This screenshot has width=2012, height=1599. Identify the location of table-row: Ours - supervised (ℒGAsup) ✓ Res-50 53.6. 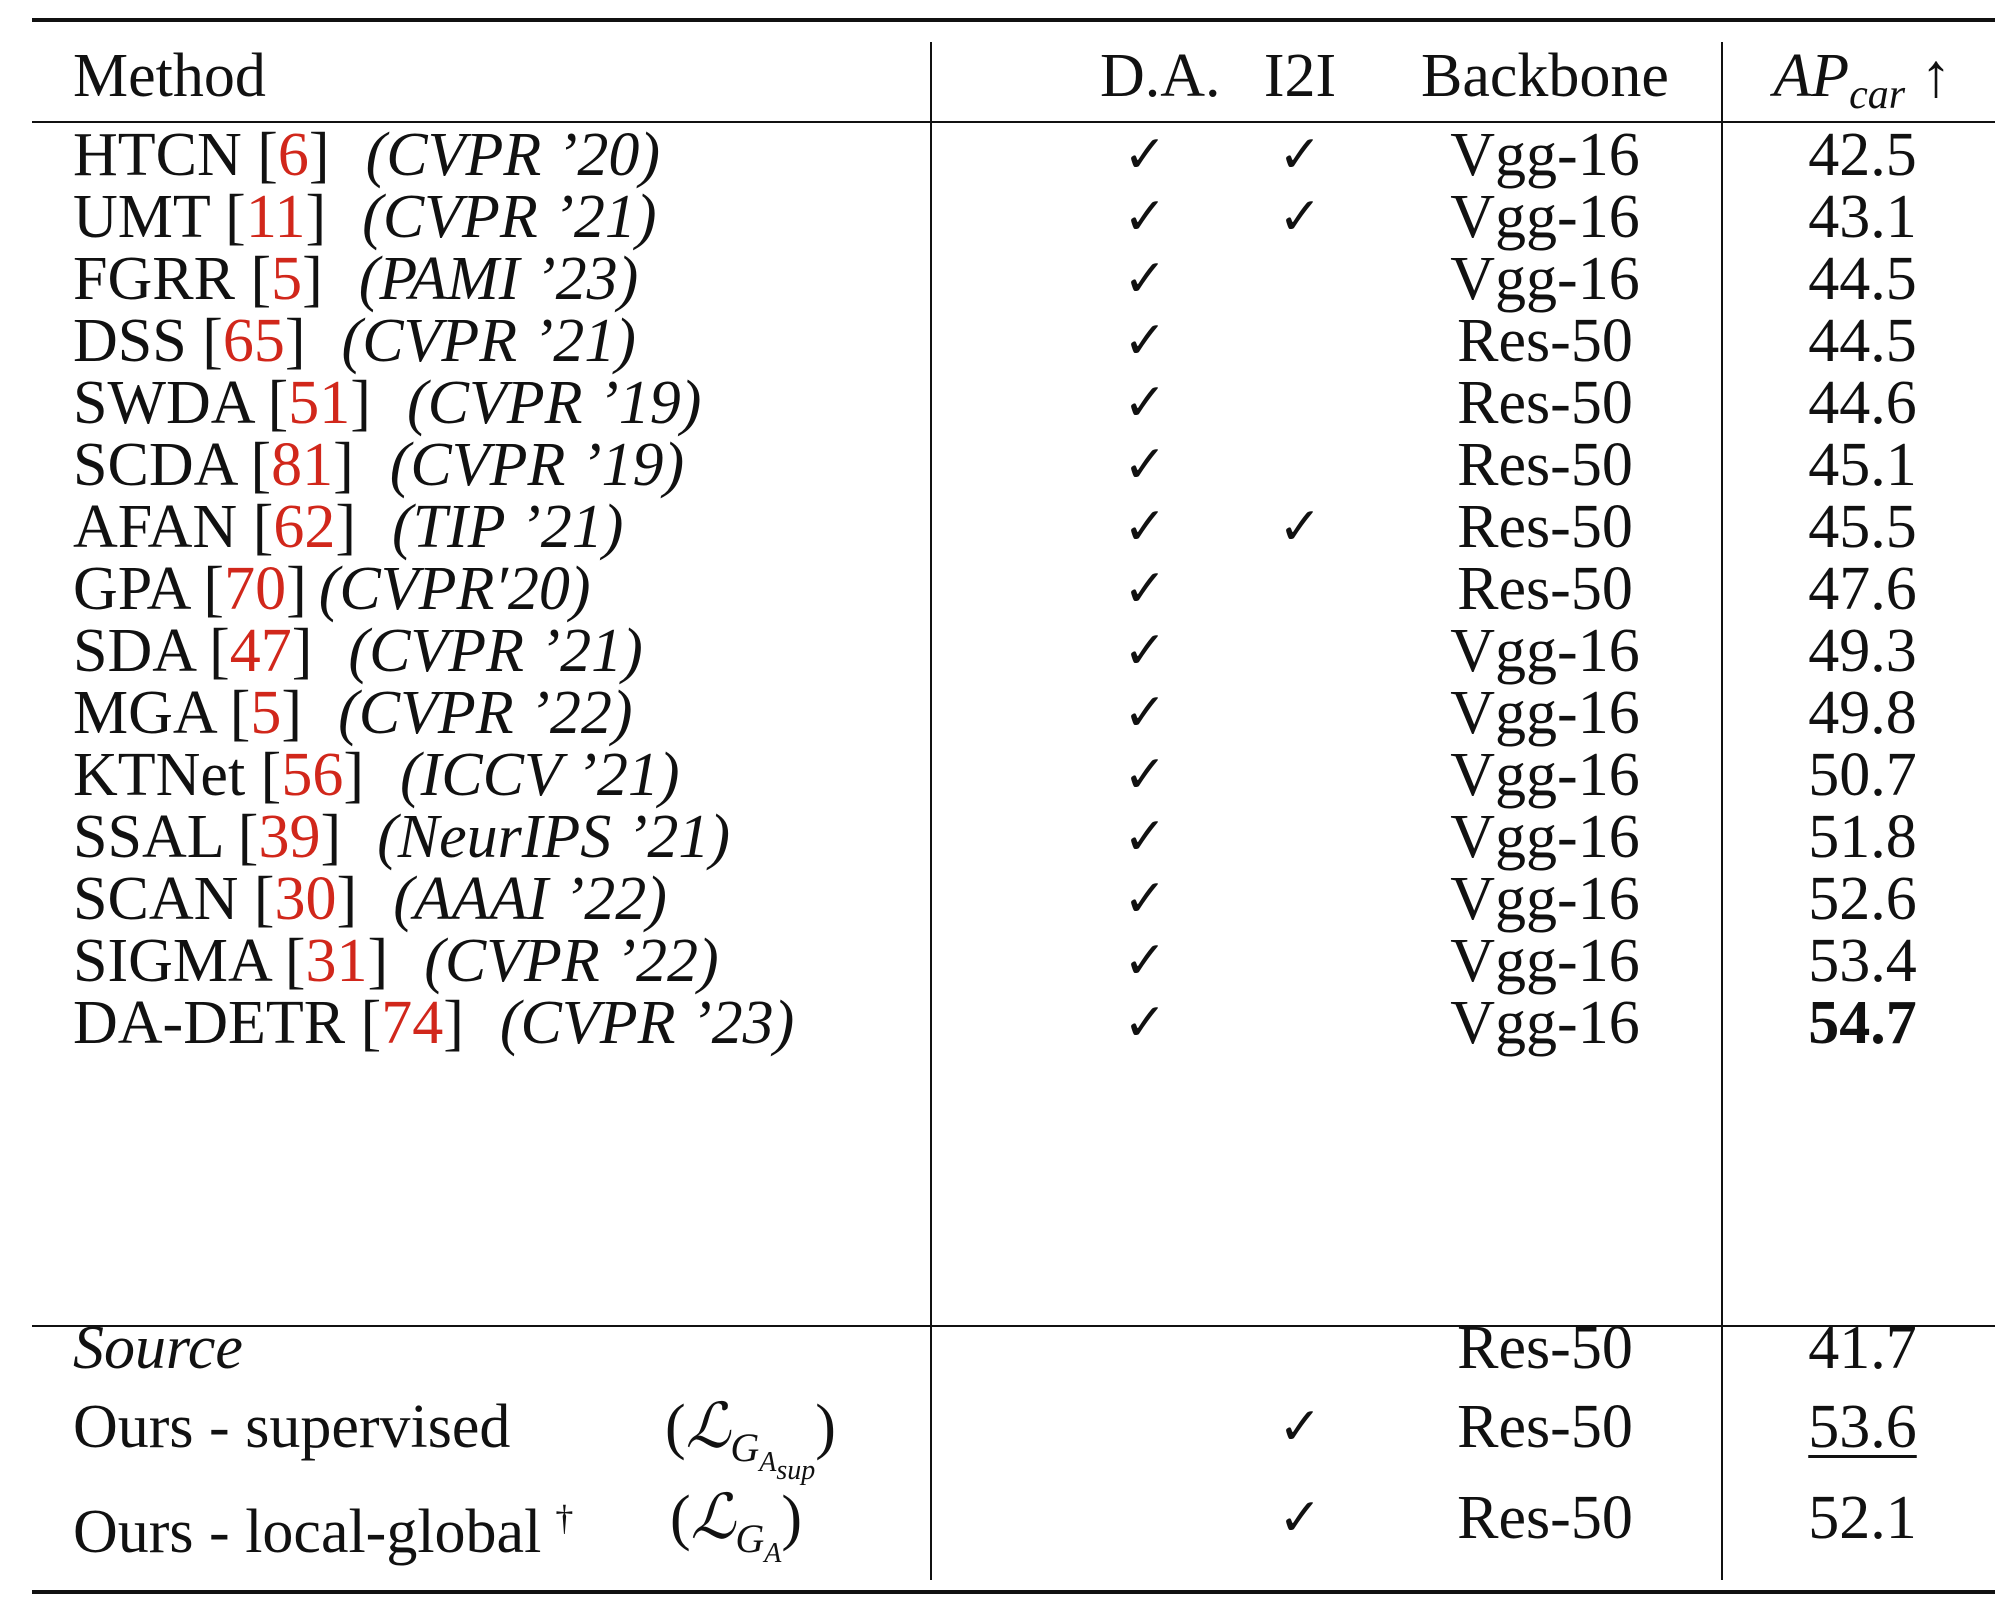
(1006, 1436).